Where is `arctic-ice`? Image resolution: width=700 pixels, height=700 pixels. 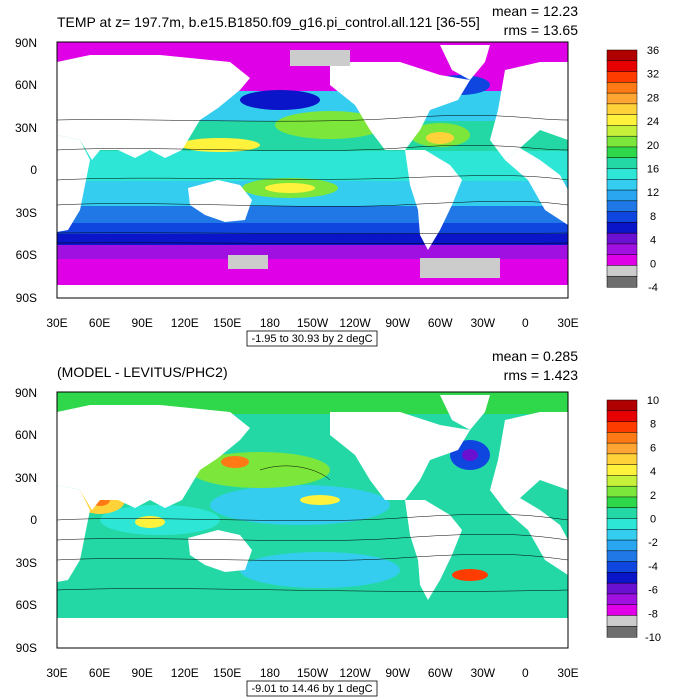 arctic-ice is located at coordinates (320, 58).